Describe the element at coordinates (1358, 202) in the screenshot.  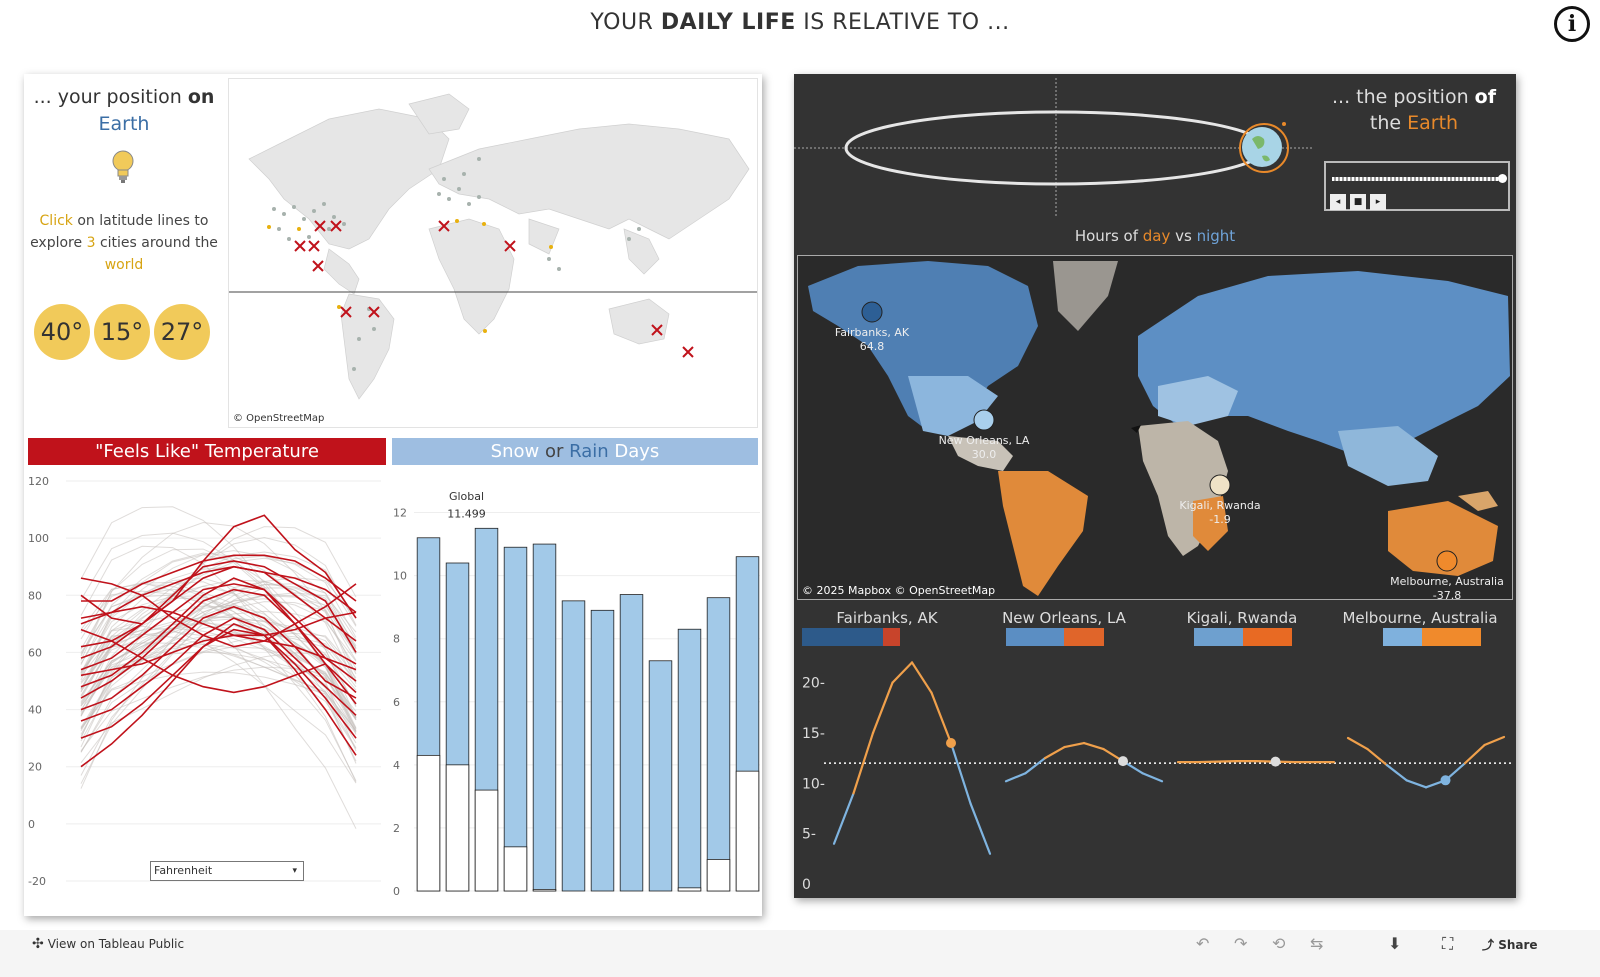
I see `stop-icon: ■` at that location.